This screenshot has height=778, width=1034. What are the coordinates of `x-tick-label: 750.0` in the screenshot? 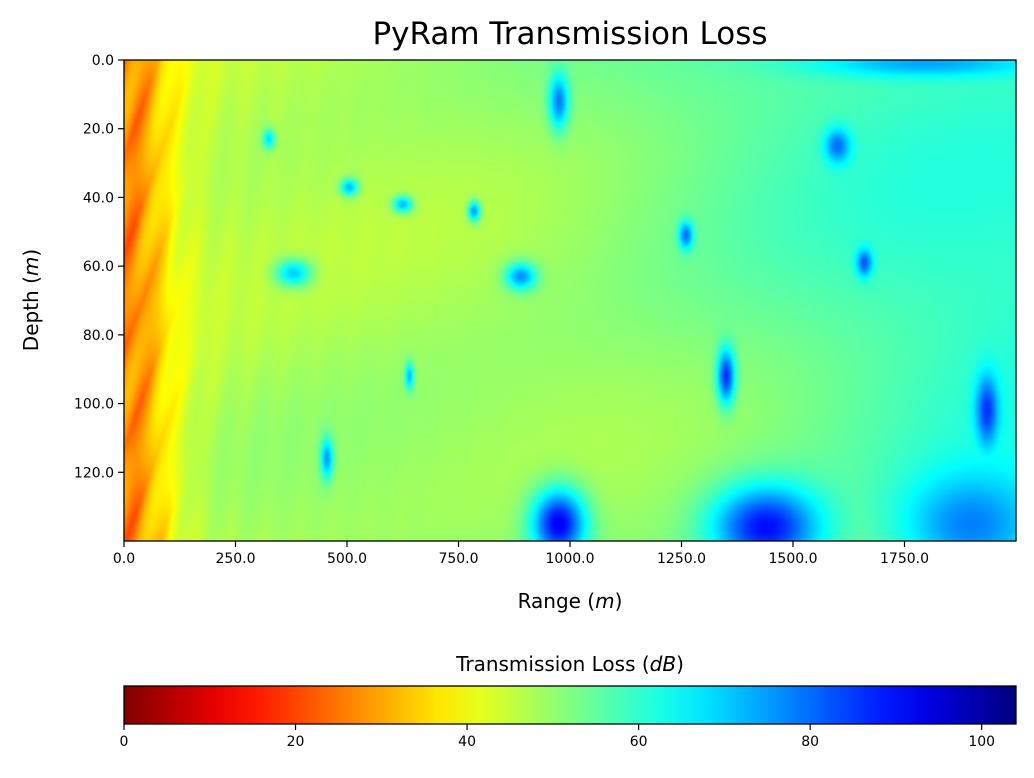 It's located at (458, 559).